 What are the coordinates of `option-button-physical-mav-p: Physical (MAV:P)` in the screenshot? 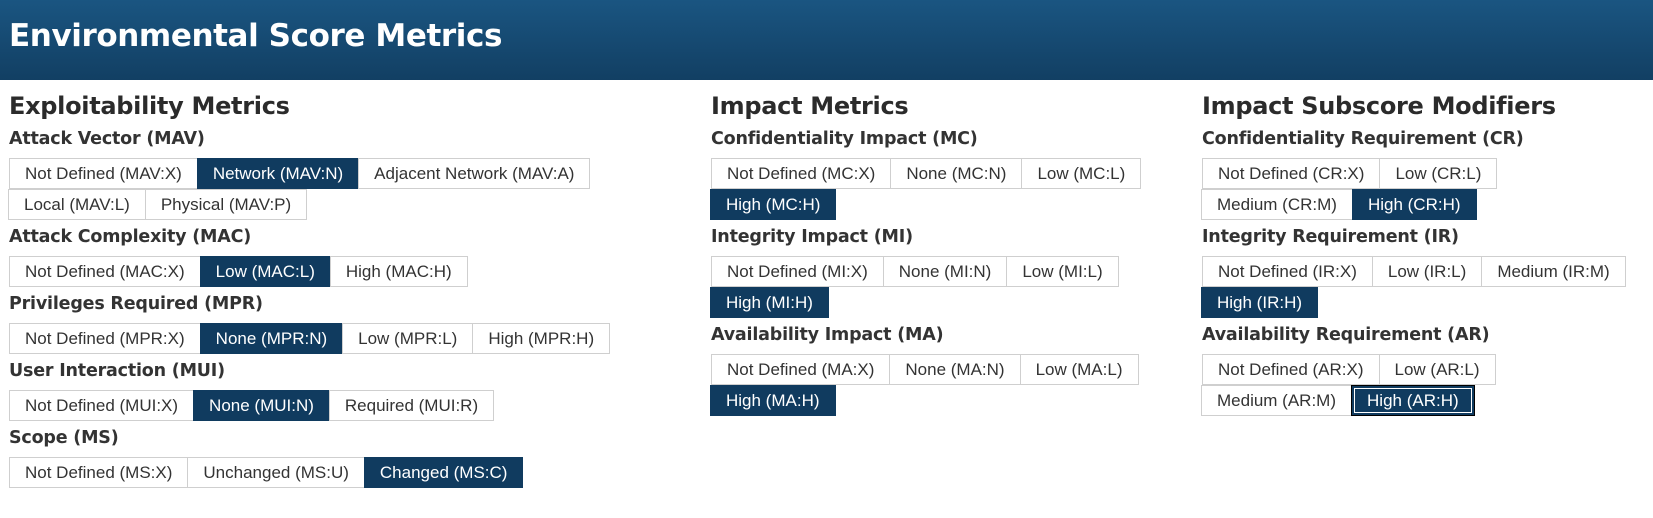 It's located at (226, 204).